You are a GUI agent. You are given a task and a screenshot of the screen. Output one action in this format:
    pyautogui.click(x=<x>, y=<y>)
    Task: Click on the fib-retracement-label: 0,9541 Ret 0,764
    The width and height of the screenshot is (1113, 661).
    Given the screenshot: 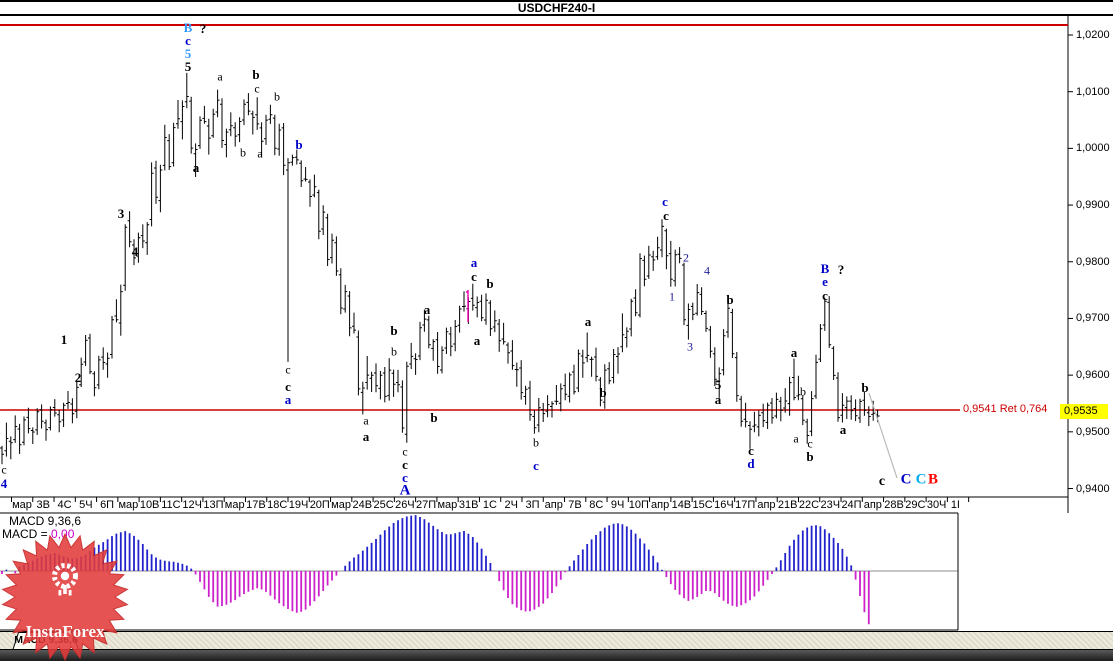 What is the action you would take?
    pyautogui.click(x=1005, y=409)
    